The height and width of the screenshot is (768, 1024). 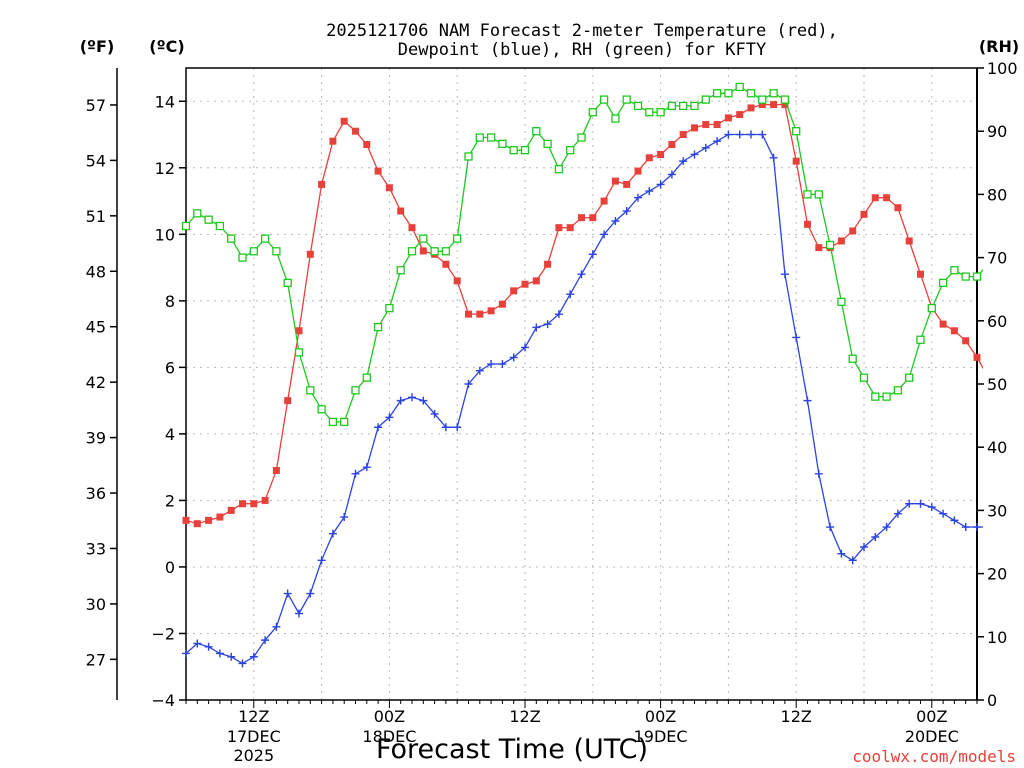 What do you see at coordinates (96, 493) in the screenshot?
I see `fahrenheit-tick-label: 36` at bounding box center [96, 493].